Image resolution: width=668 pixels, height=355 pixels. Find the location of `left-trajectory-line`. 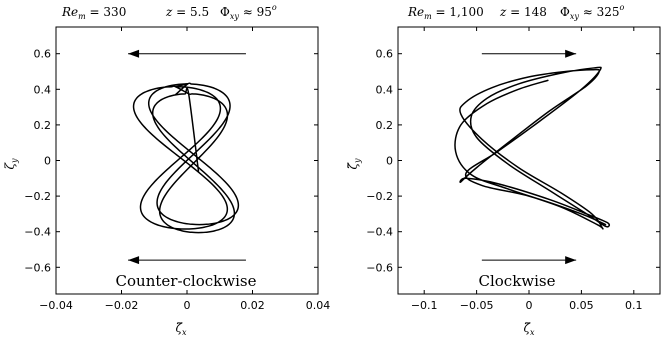

left-trajectory-line is located at coordinates (186, 158).